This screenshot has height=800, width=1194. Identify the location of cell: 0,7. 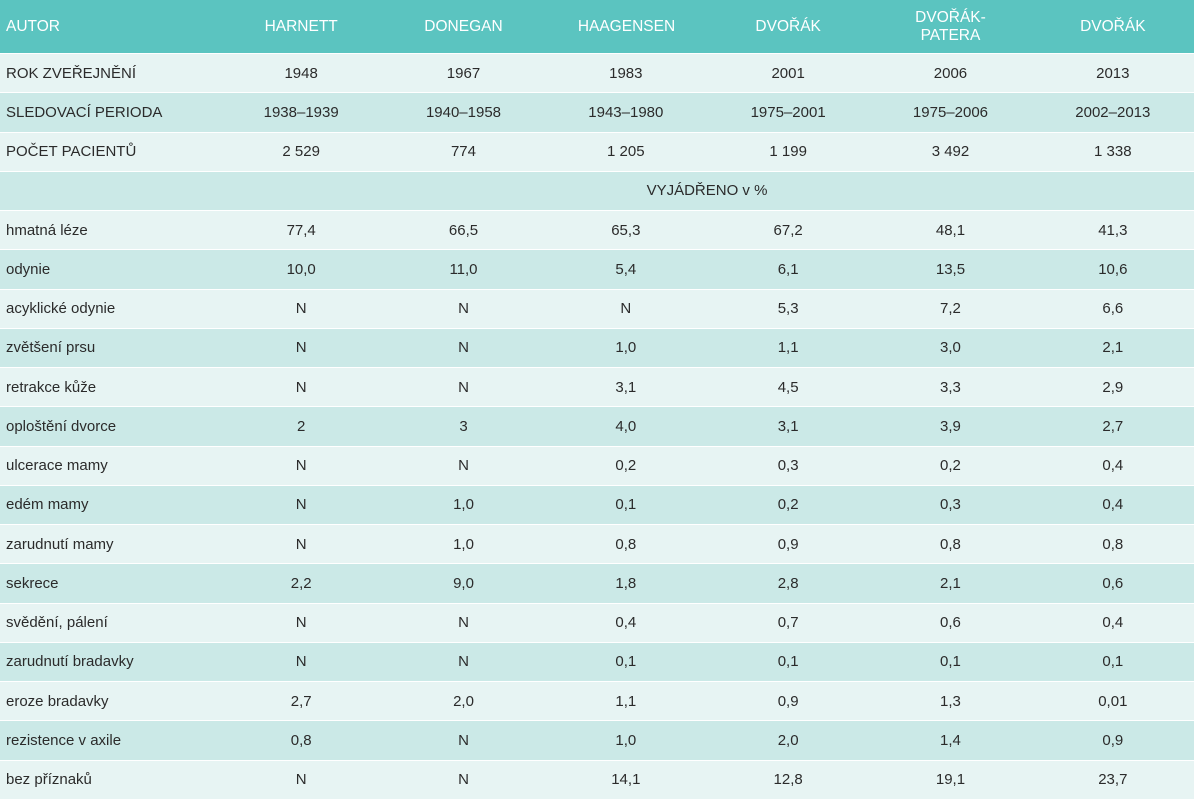
(788, 623).